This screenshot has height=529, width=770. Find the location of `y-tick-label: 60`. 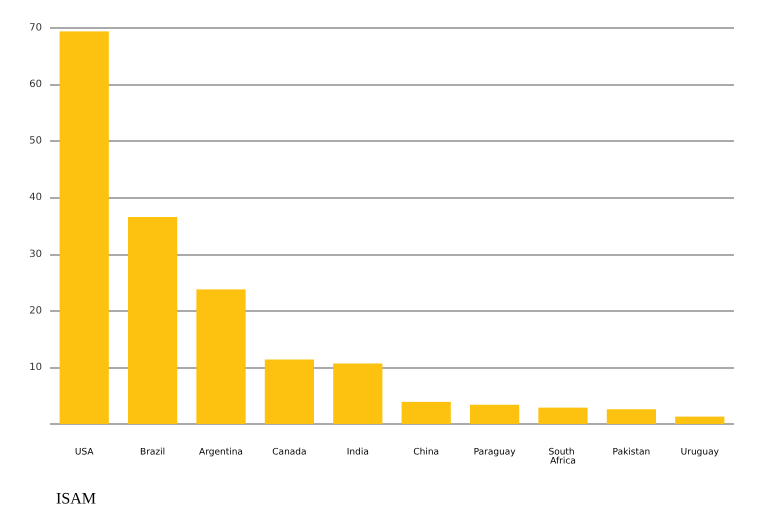

y-tick-label: 60 is located at coordinates (35, 84).